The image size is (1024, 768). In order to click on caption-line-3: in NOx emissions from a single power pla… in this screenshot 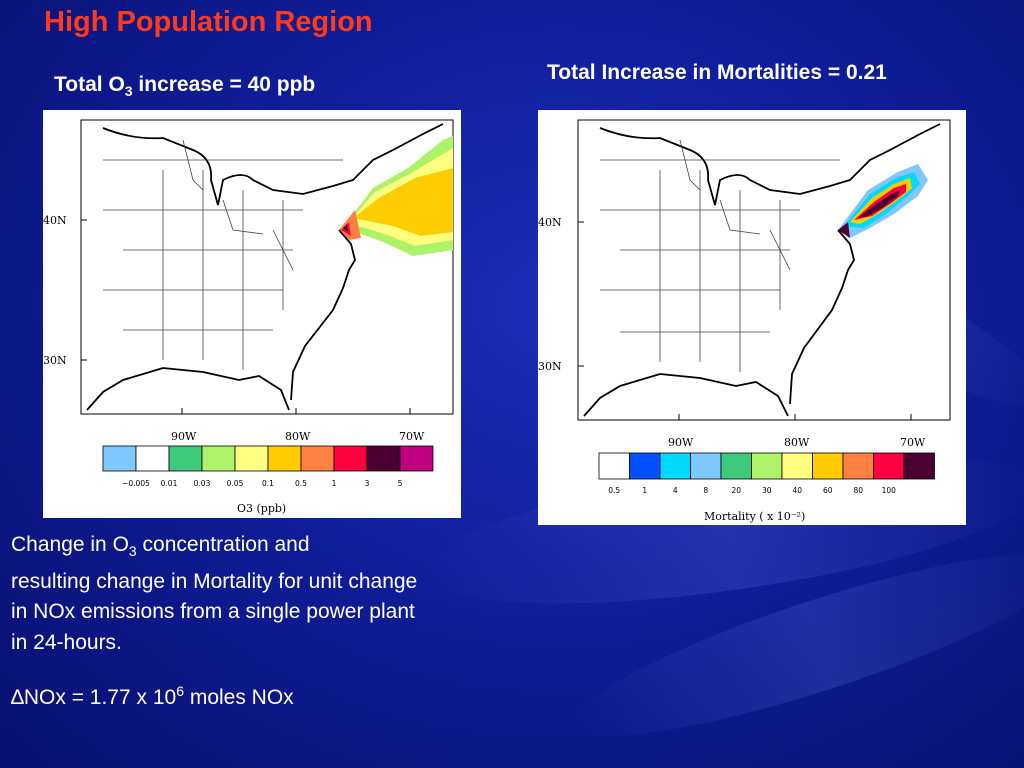, I will do `click(213, 612)`.